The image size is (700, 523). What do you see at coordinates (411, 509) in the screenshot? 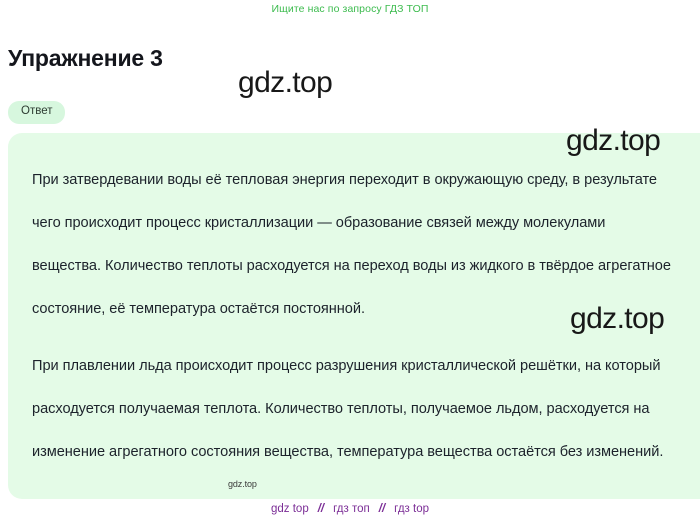
I see `footer-link-gdz-top-mixed: гдз top` at bounding box center [411, 509].